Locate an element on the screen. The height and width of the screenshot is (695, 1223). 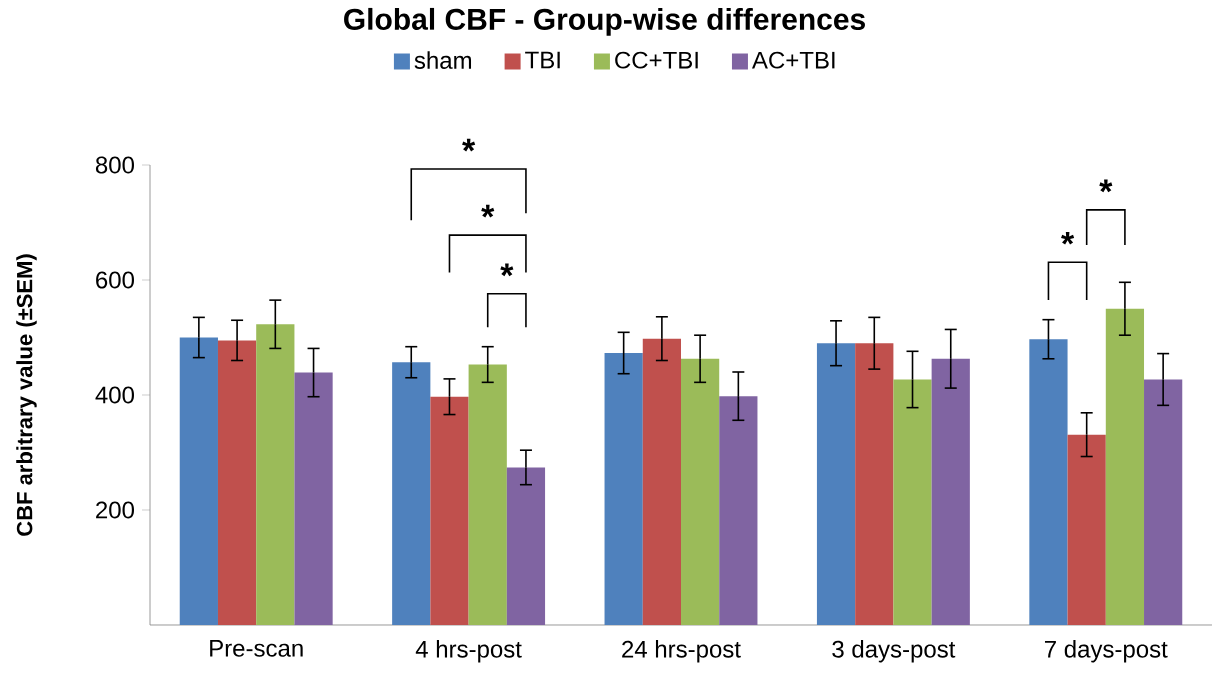
legend-label: AC+TBI is located at coordinates (793, 60).